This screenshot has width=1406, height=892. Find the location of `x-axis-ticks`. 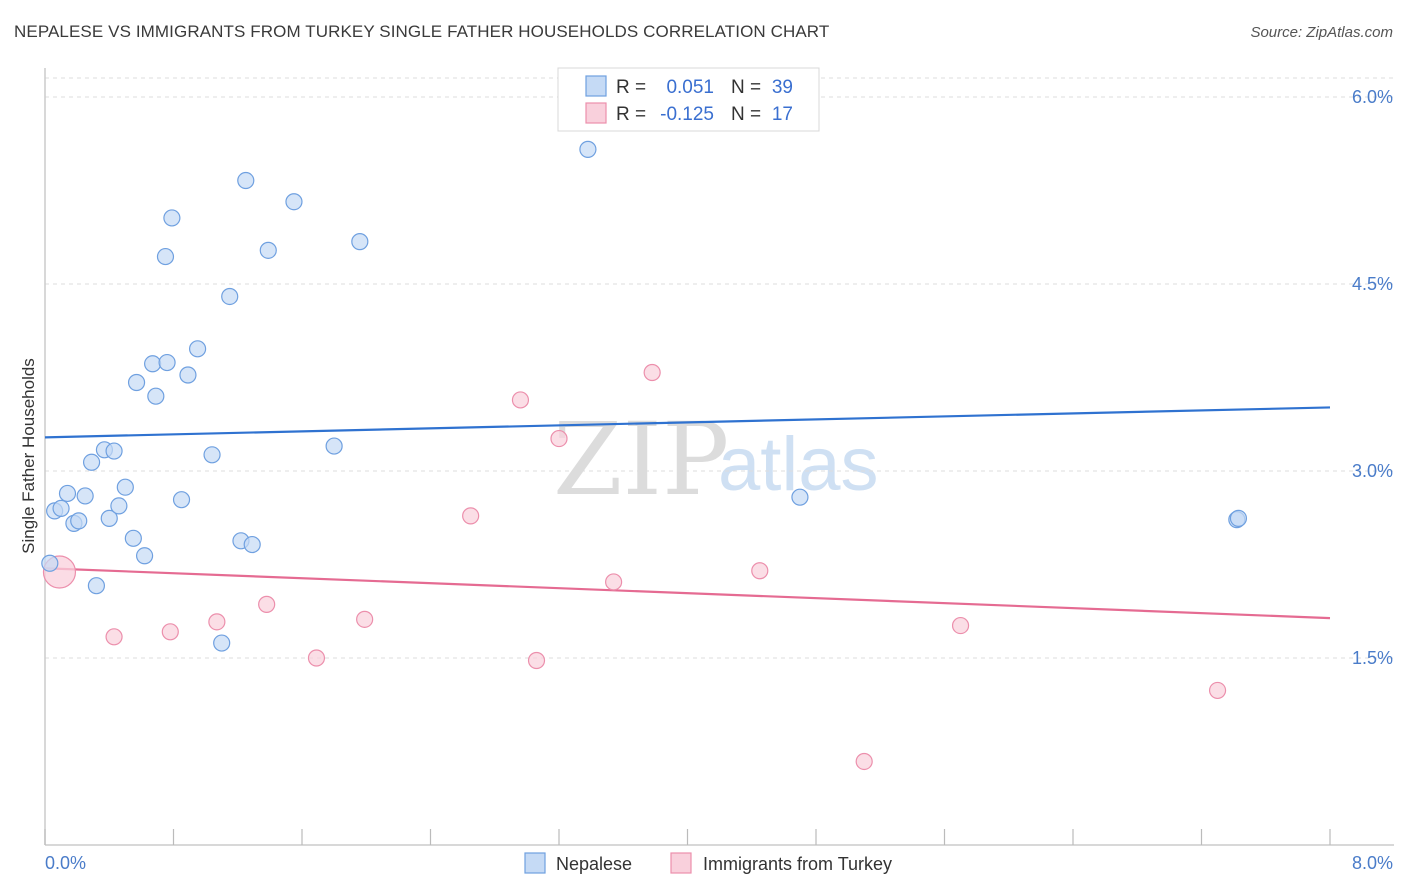

x-axis-ticks is located at coordinates (687, 837).